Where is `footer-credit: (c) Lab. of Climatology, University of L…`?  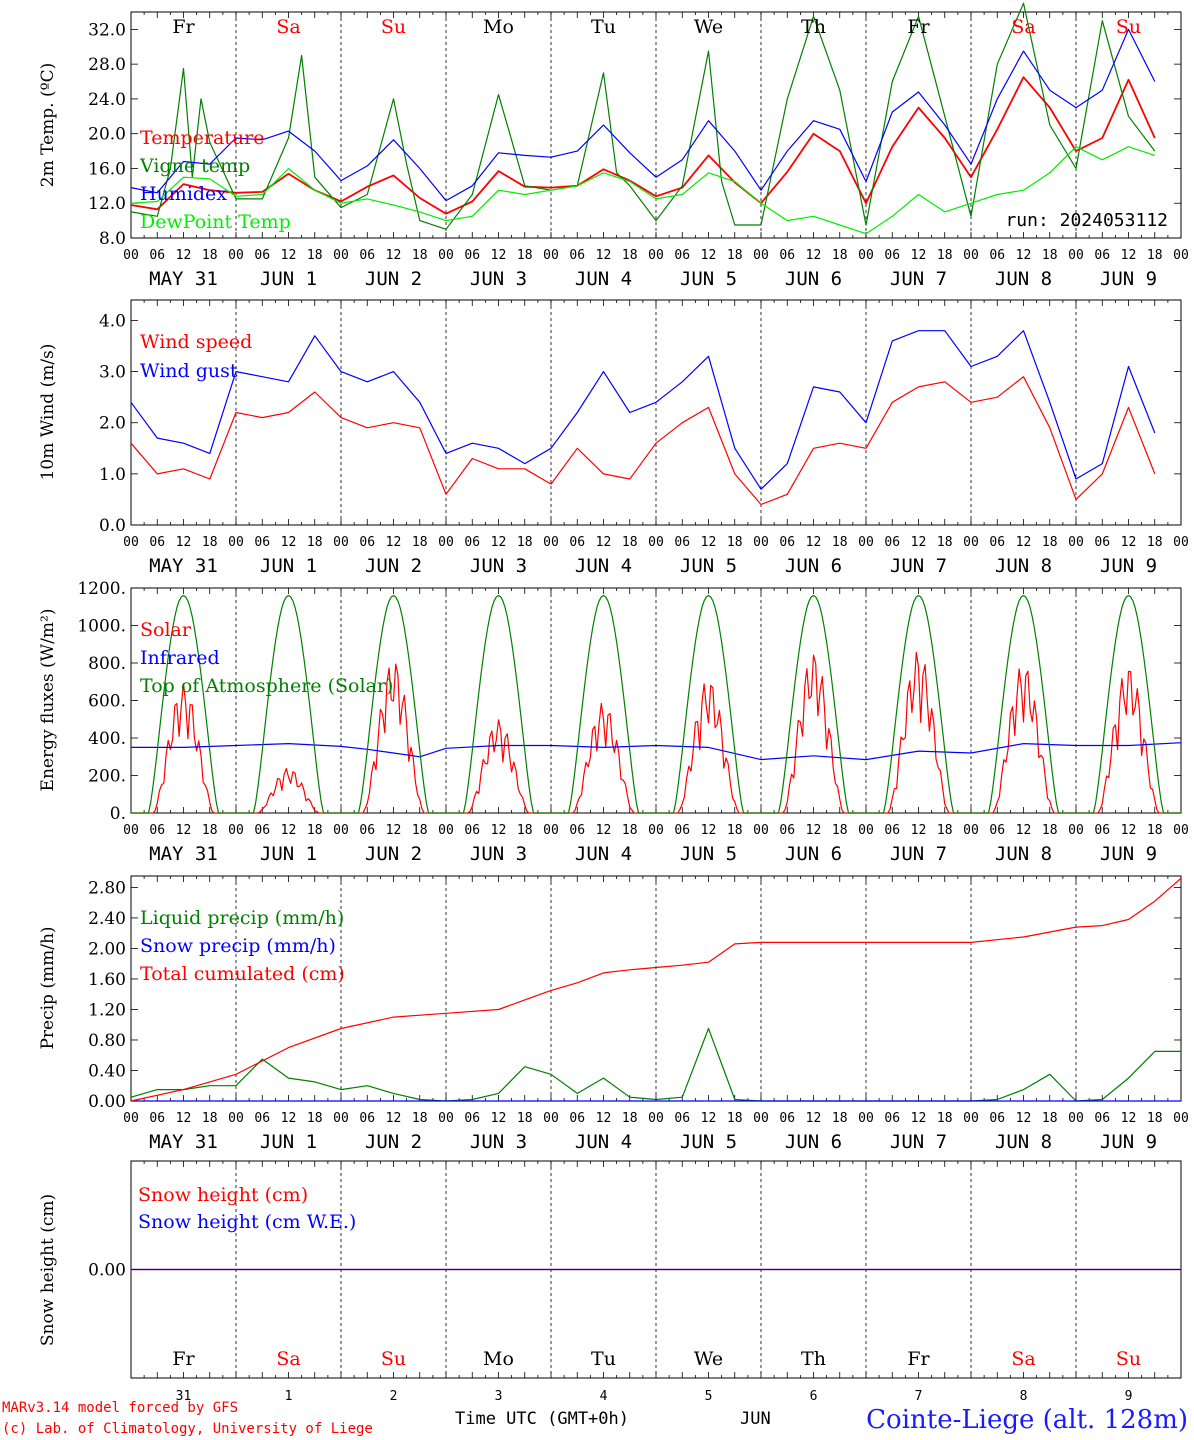
footer-credit: (c) Lab. of Climatology, University of L… is located at coordinates (187, 1429).